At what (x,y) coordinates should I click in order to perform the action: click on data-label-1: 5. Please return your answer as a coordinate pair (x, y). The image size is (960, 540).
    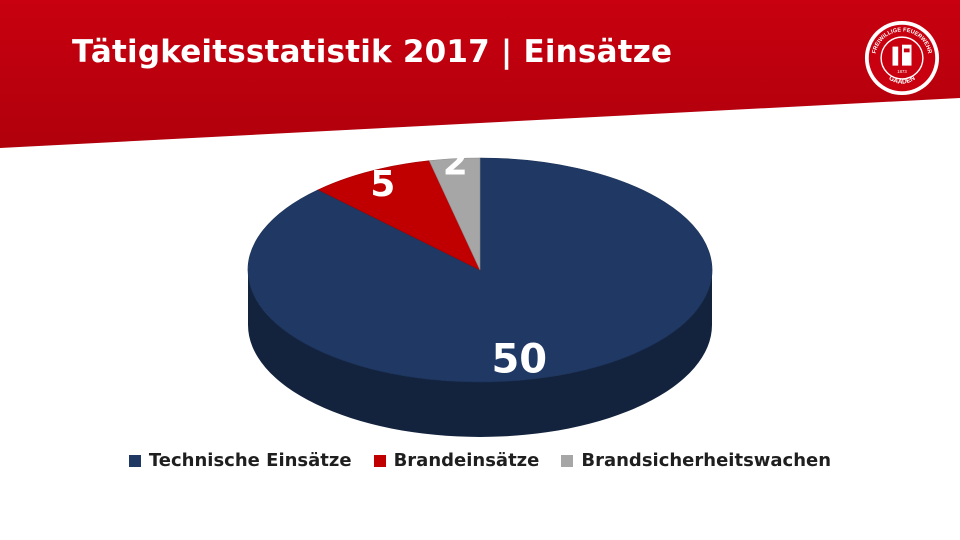
    Looking at the image, I should click on (382, 184).